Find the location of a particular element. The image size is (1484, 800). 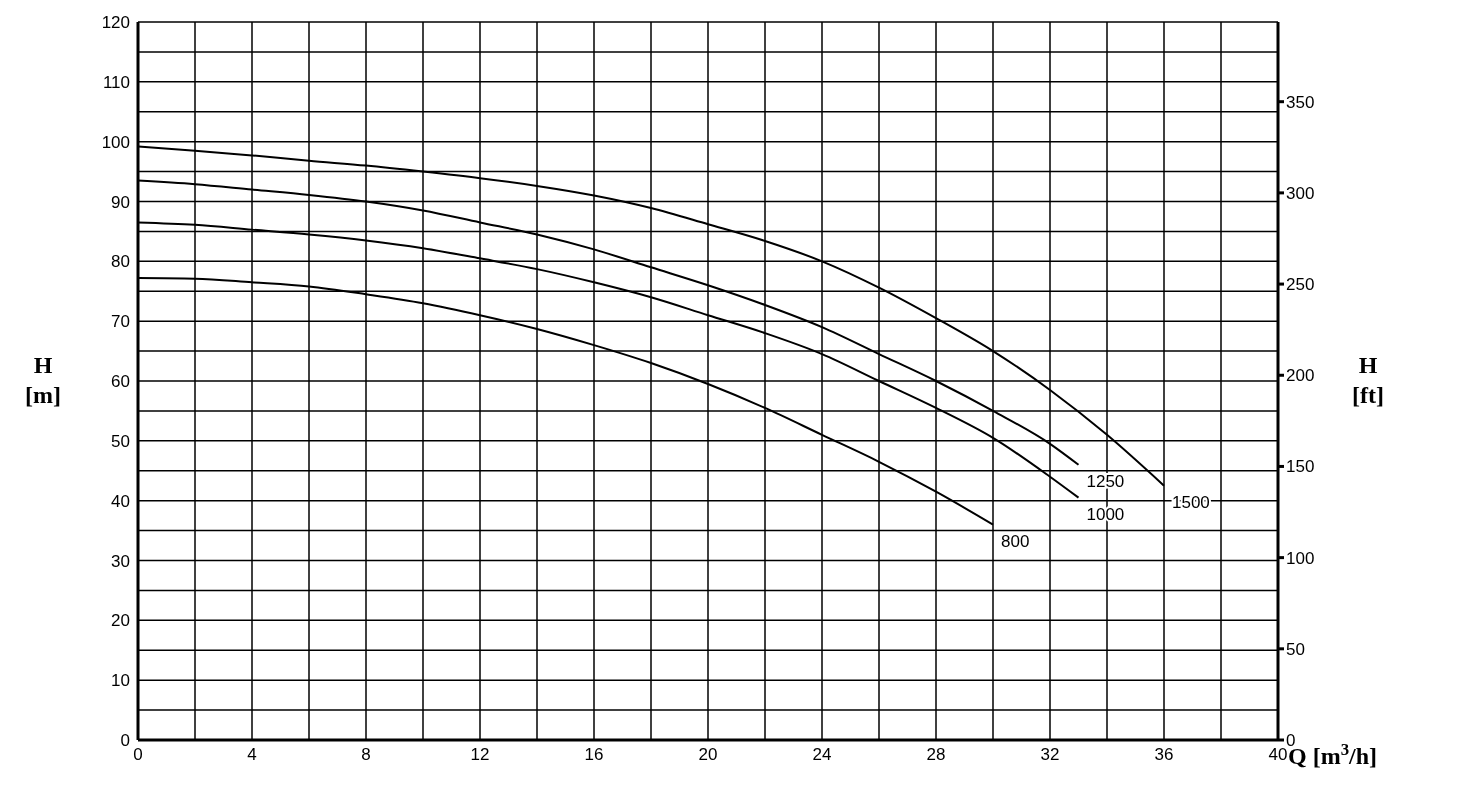

x-tick-label: 12 is located at coordinates (480, 755).